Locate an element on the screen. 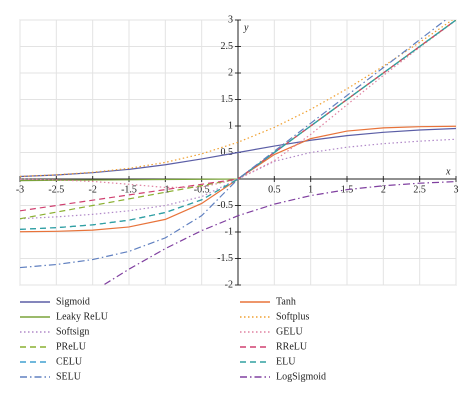 This screenshot has height=400, width=474. x-tick-label: -1 is located at coordinates (165, 189).